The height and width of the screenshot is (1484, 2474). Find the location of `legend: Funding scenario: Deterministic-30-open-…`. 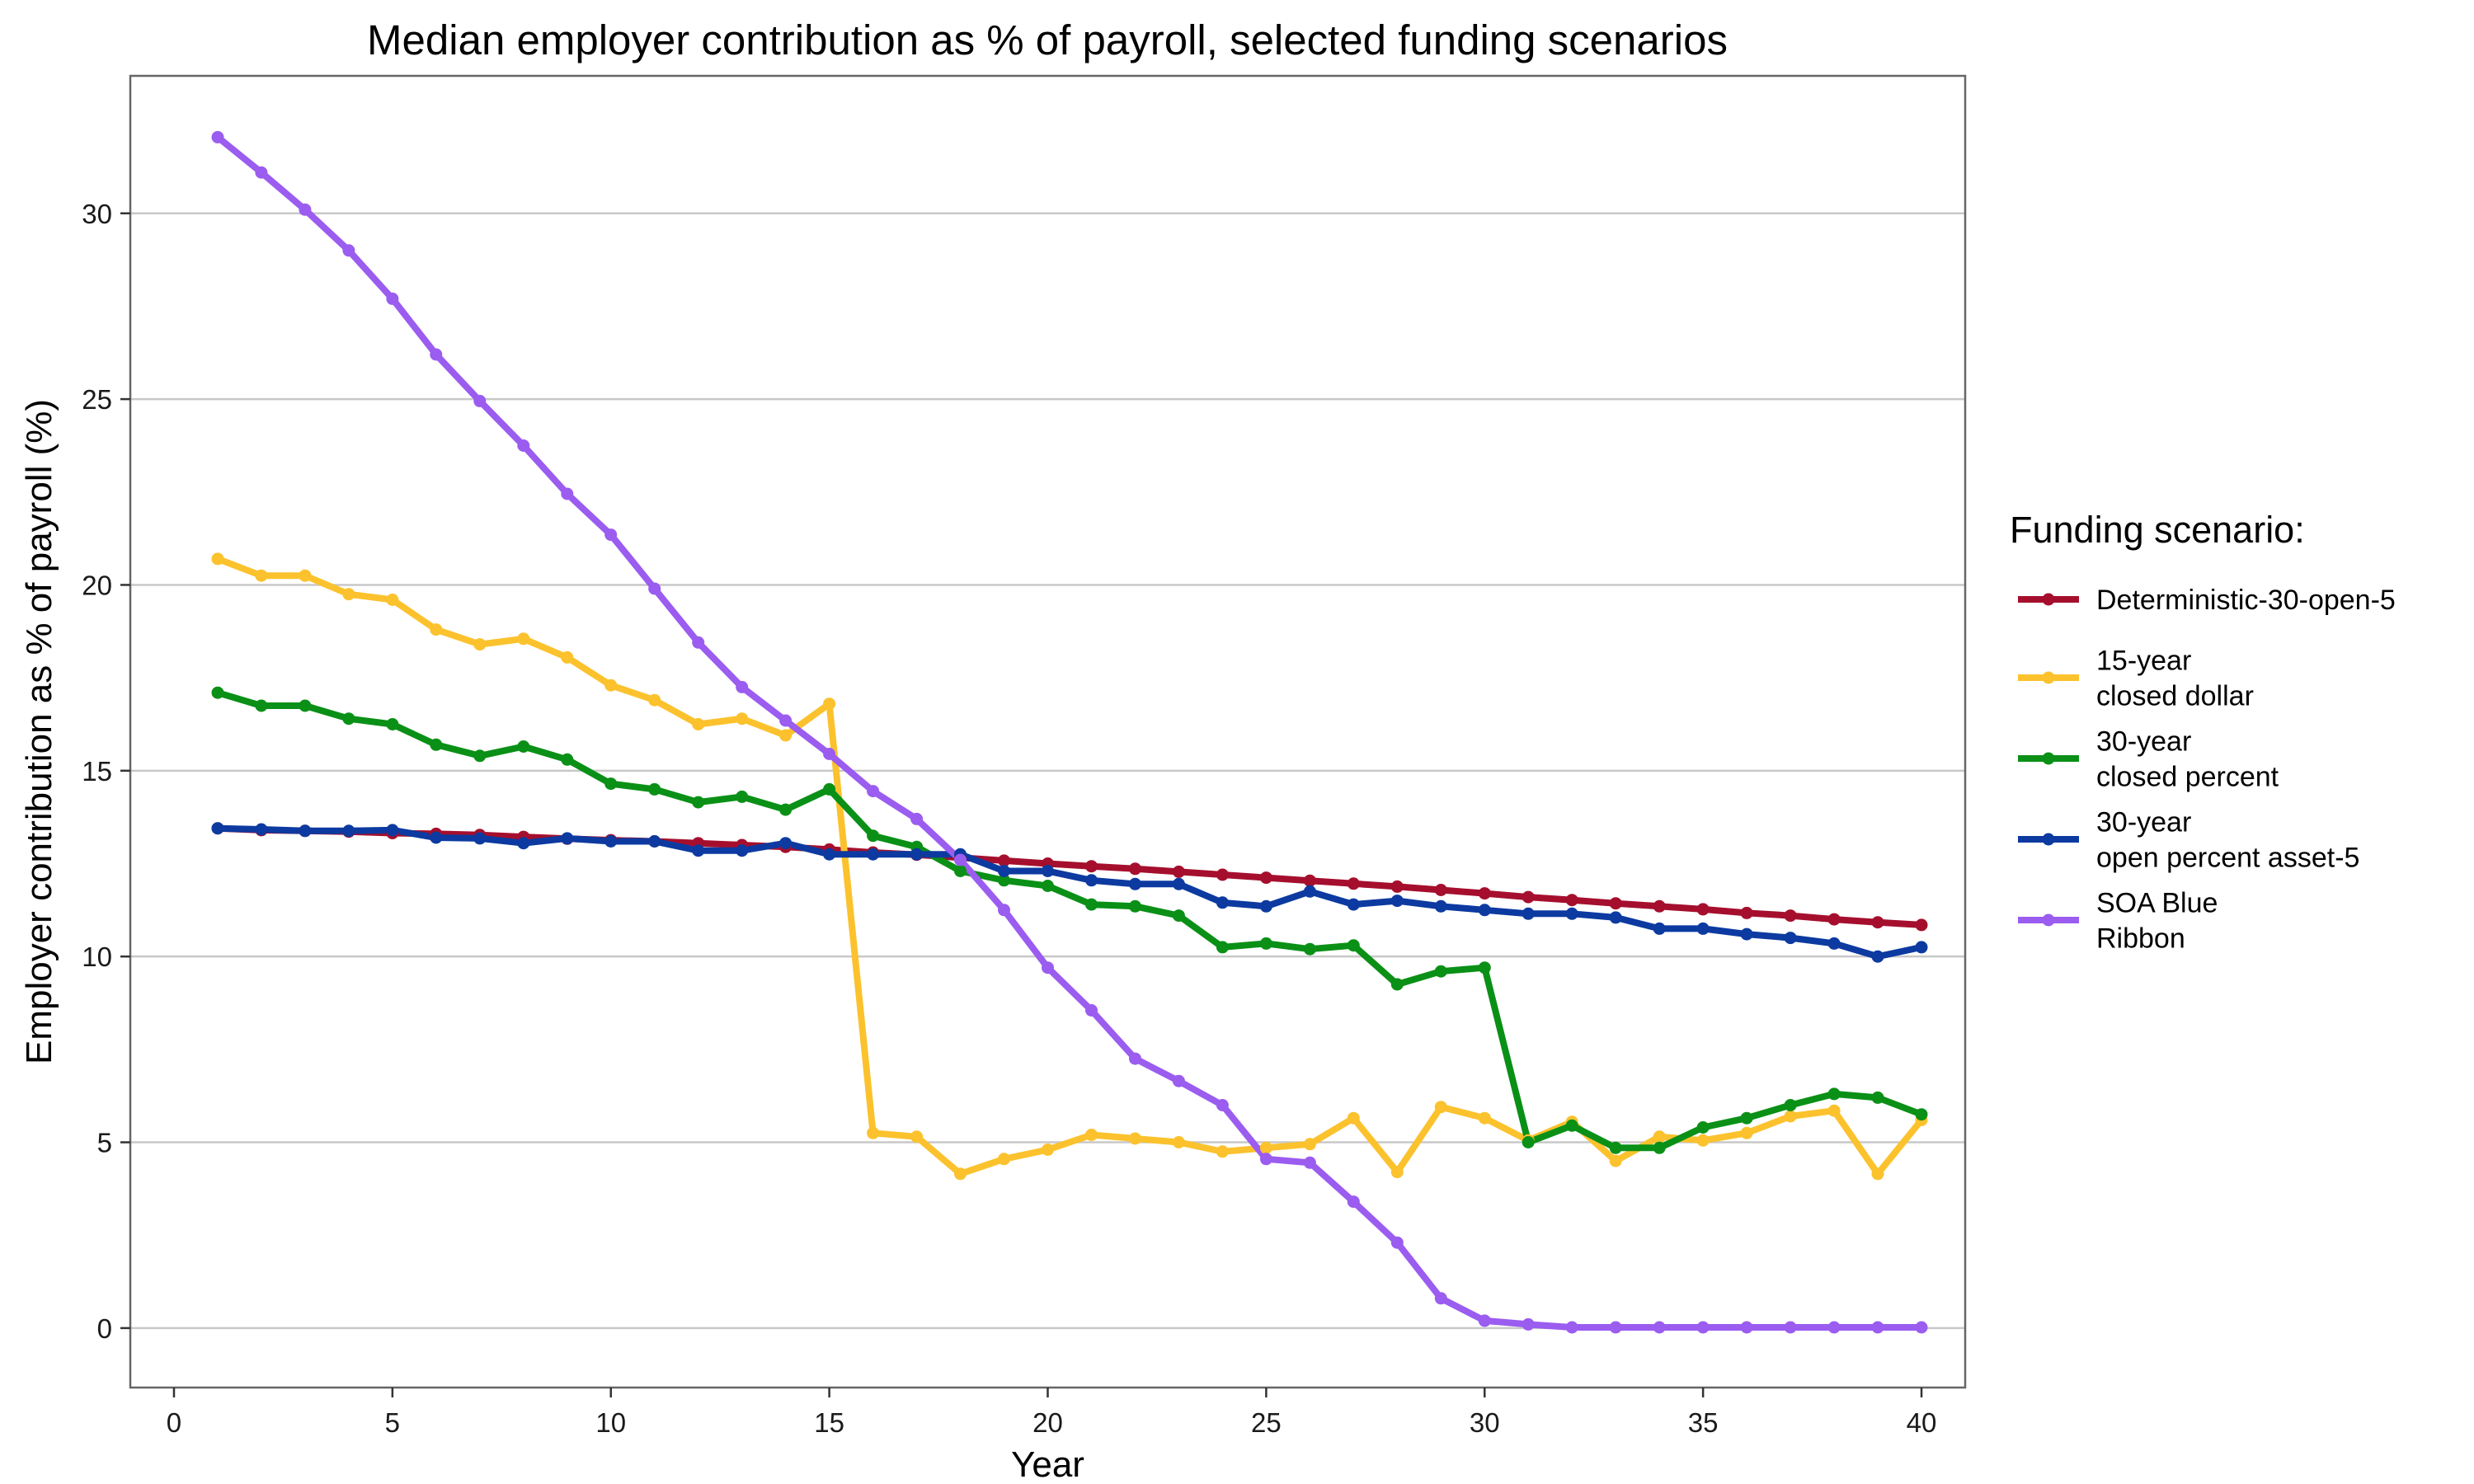

legend: Funding scenario: Deterministic-30-open-… is located at coordinates (2203, 732).